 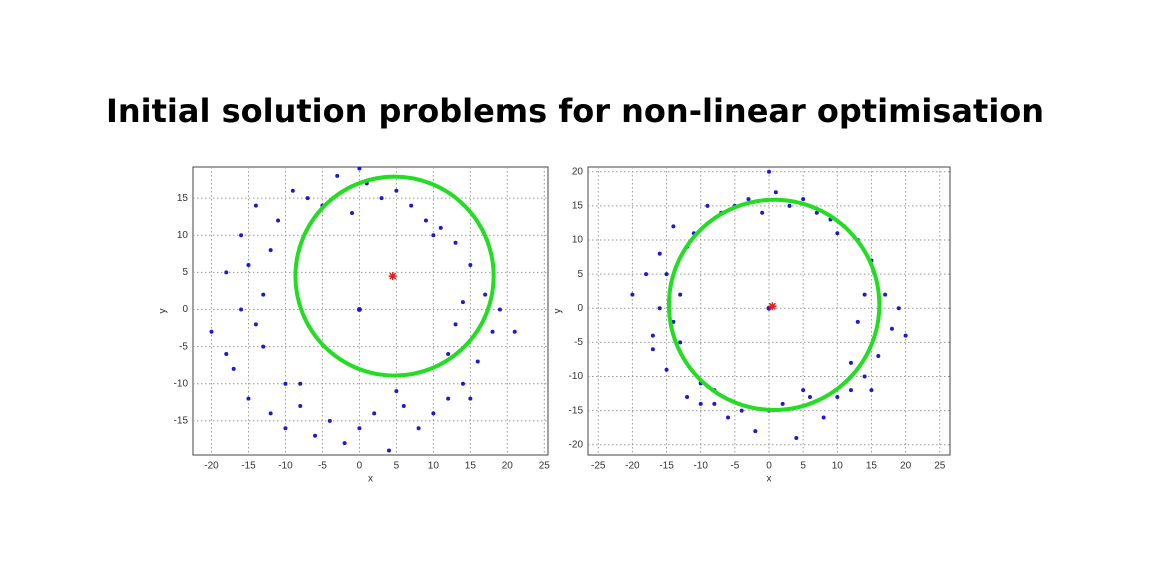 I want to click on y-tick-label: 10, so click(x=578, y=240).